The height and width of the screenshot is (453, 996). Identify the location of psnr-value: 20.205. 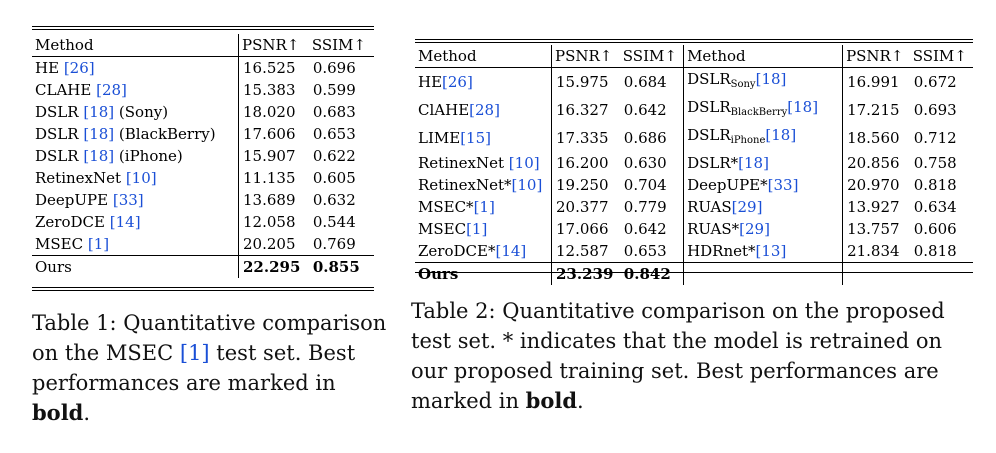
(273, 244).